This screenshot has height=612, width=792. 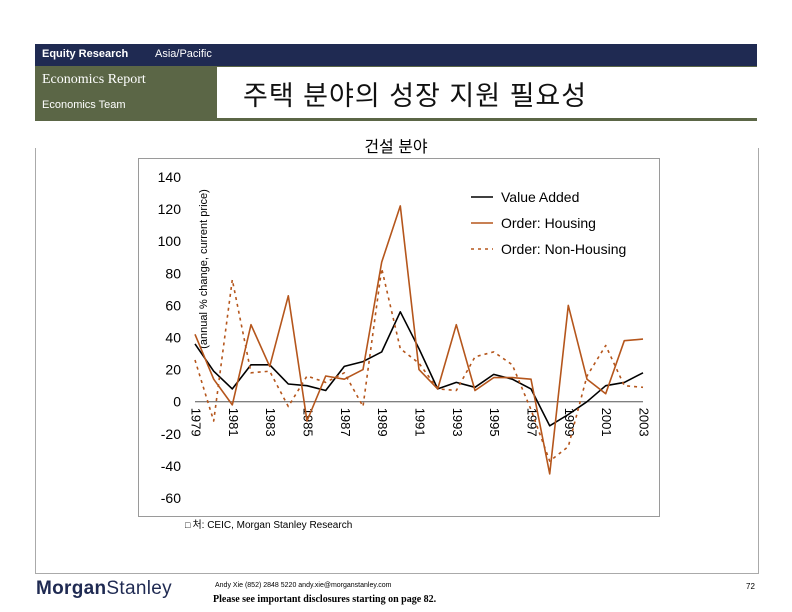 What do you see at coordinates (396, 119) in the screenshot?
I see `header-rule` at bounding box center [396, 119].